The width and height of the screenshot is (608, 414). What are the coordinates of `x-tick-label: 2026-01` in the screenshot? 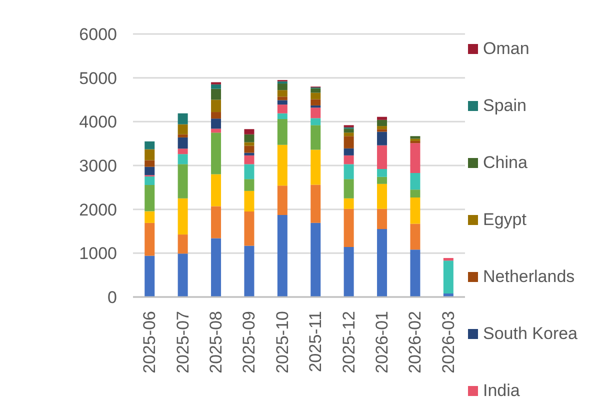 It's located at (382, 342).